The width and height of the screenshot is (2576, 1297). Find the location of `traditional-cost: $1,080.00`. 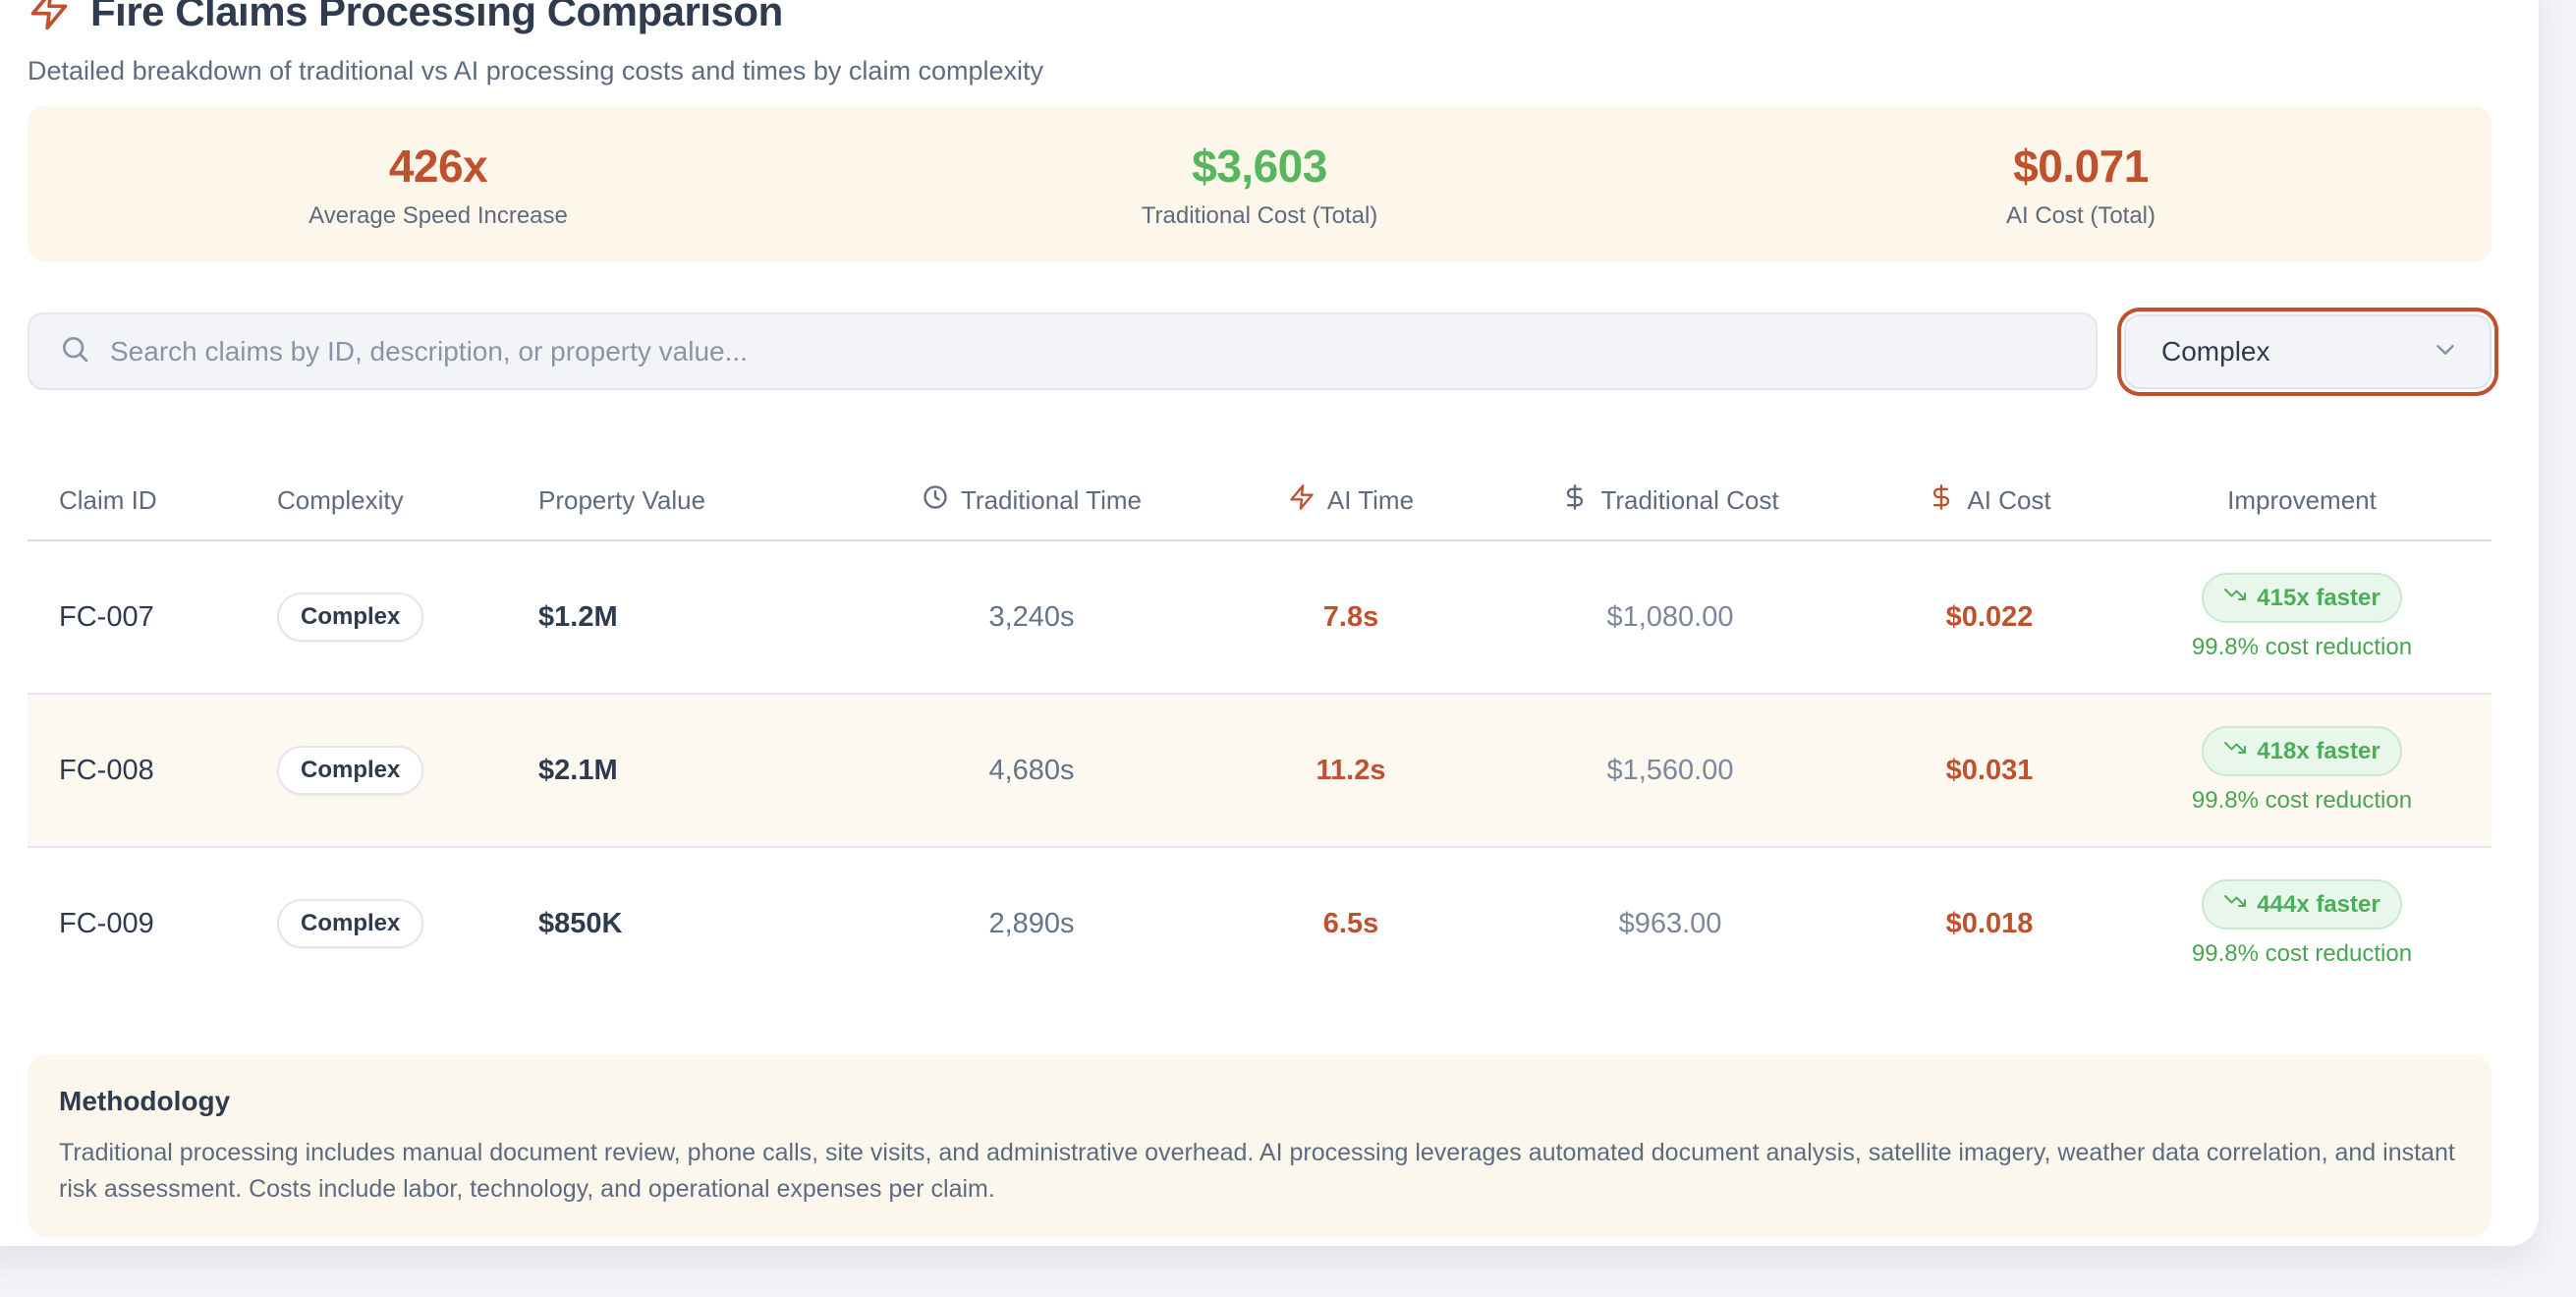

traditional-cost: $1,080.00 is located at coordinates (1670, 616).